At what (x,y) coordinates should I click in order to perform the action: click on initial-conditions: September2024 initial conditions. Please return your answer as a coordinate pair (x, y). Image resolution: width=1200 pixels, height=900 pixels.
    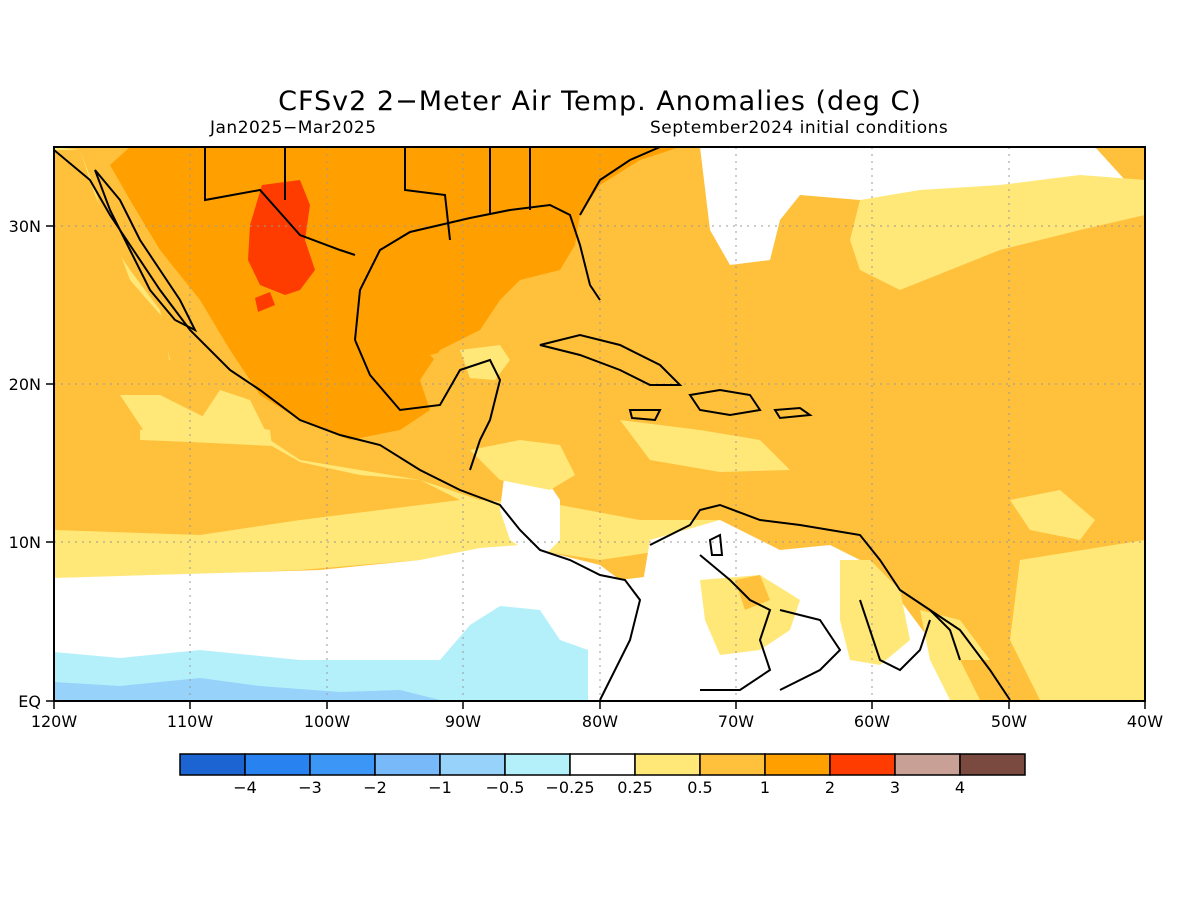
    Looking at the image, I should click on (799, 128).